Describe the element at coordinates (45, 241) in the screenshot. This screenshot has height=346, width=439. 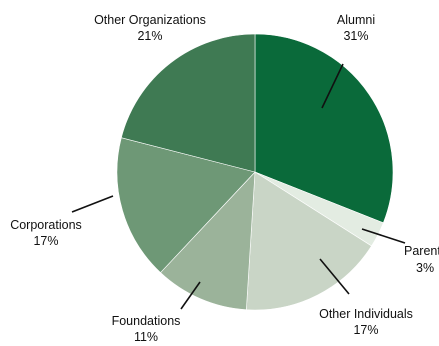
I see `label-corporations-value: 17%` at that location.